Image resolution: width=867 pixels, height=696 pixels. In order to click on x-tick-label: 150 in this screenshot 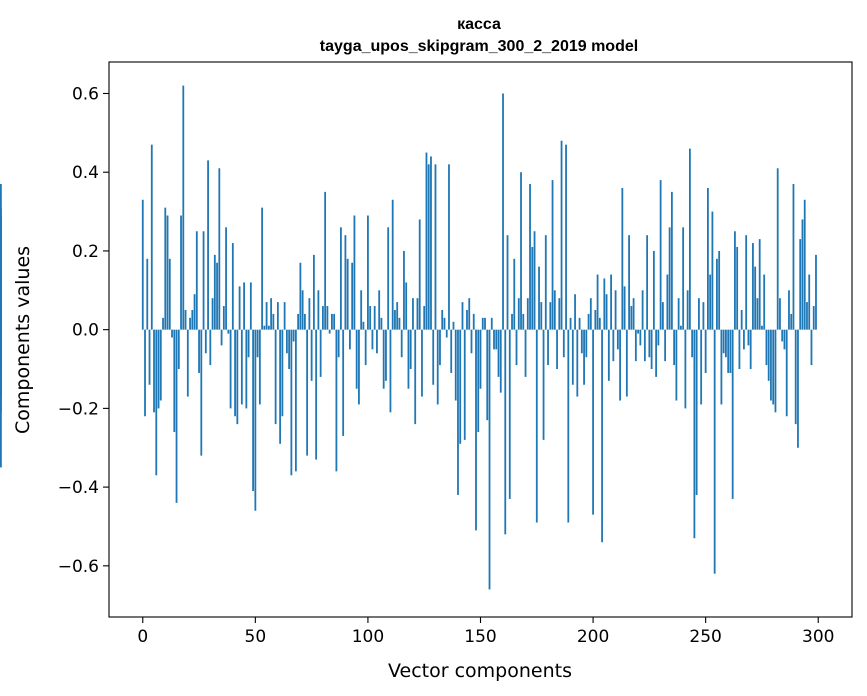, I will do `click(480, 637)`.